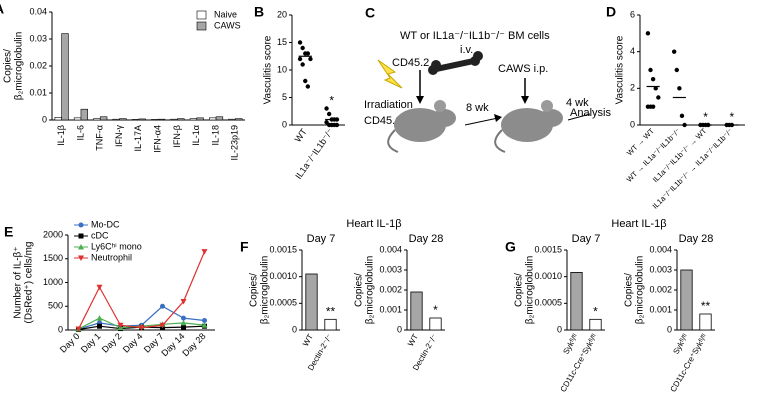  What do you see at coordinates (510, 247) in the screenshot?
I see `panel-letter: G` at bounding box center [510, 247].